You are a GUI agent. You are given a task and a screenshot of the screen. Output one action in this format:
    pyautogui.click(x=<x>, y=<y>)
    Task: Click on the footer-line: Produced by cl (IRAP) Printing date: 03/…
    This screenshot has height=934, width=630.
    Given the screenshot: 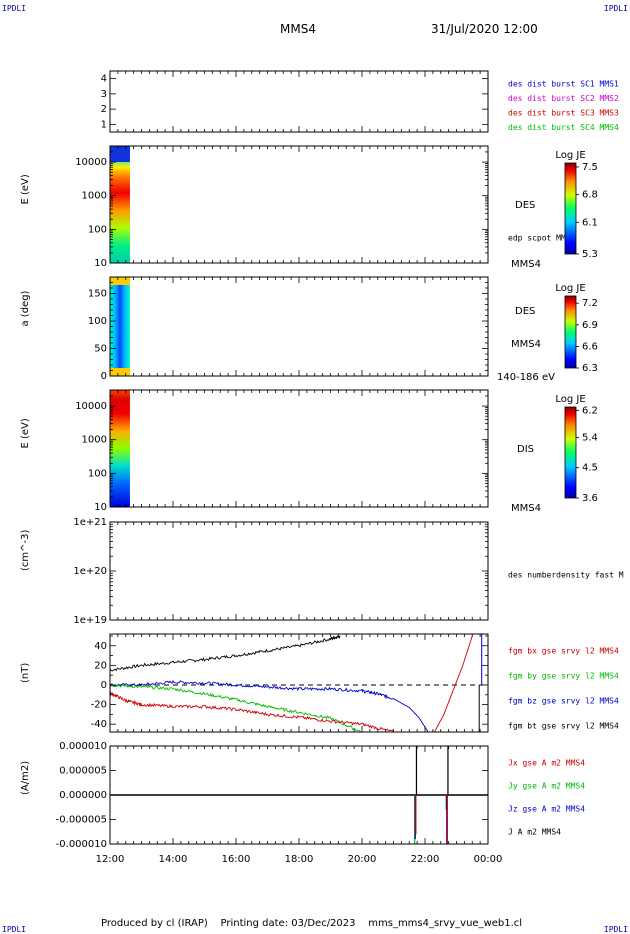 What is the action you would take?
    pyautogui.click(x=311, y=923)
    